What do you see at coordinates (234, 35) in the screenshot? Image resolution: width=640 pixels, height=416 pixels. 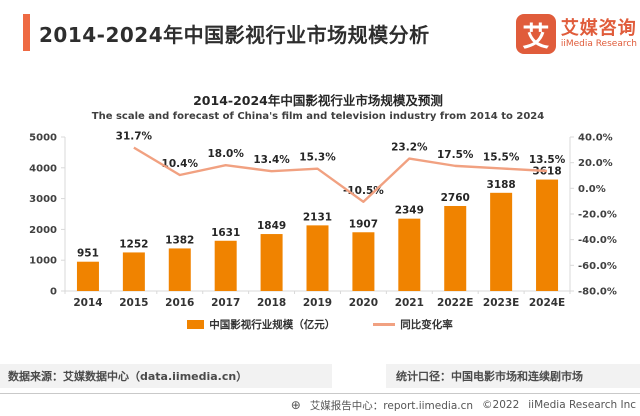 I see `page-title: 2014-2024年中国影视行业市场规模分析` at bounding box center [234, 35].